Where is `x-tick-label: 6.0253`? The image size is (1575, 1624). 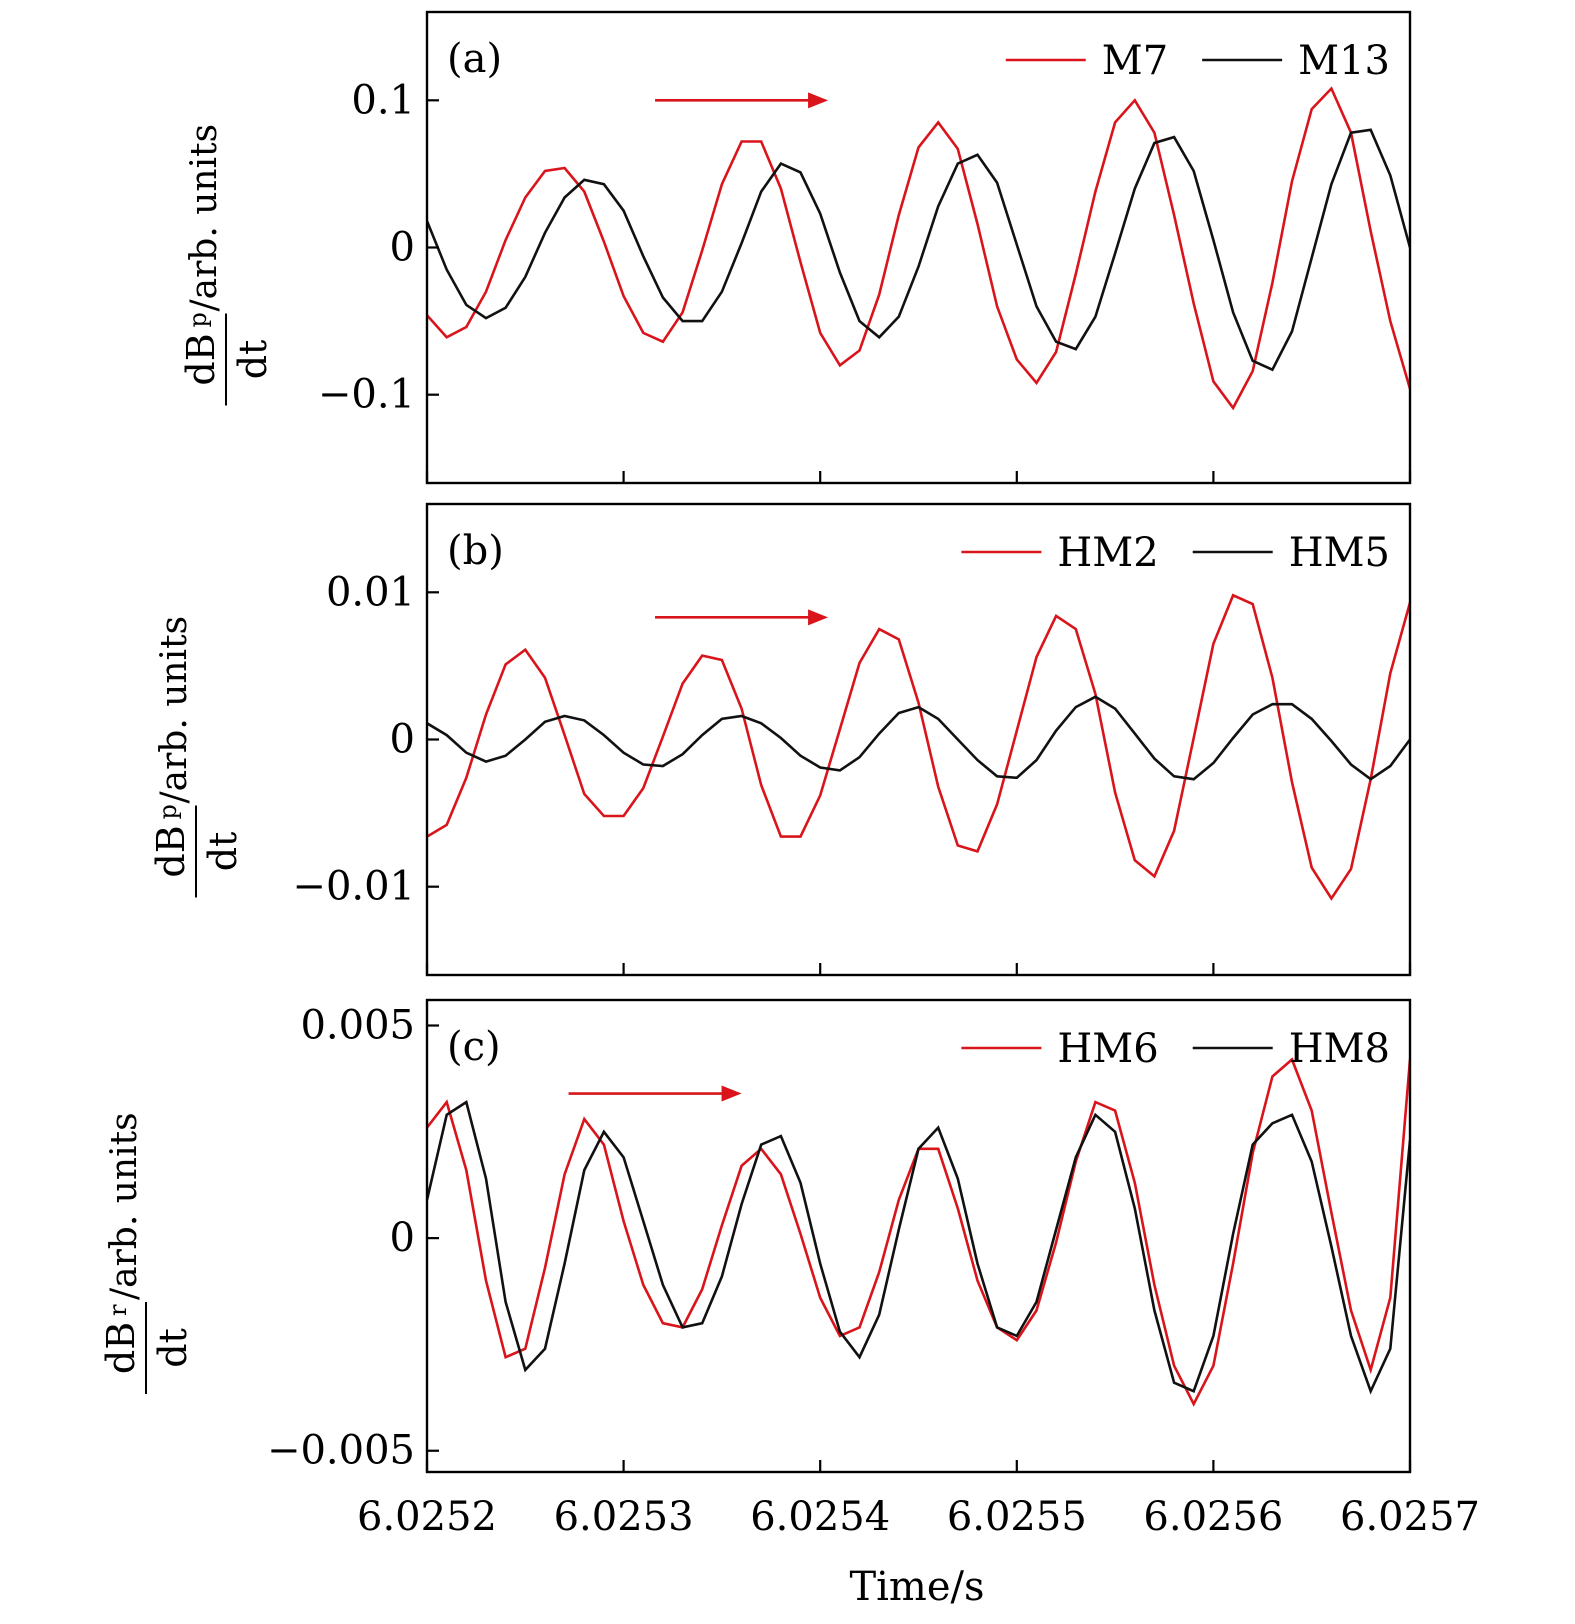
x-tick-label: 6.0253 is located at coordinates (624, 1517).